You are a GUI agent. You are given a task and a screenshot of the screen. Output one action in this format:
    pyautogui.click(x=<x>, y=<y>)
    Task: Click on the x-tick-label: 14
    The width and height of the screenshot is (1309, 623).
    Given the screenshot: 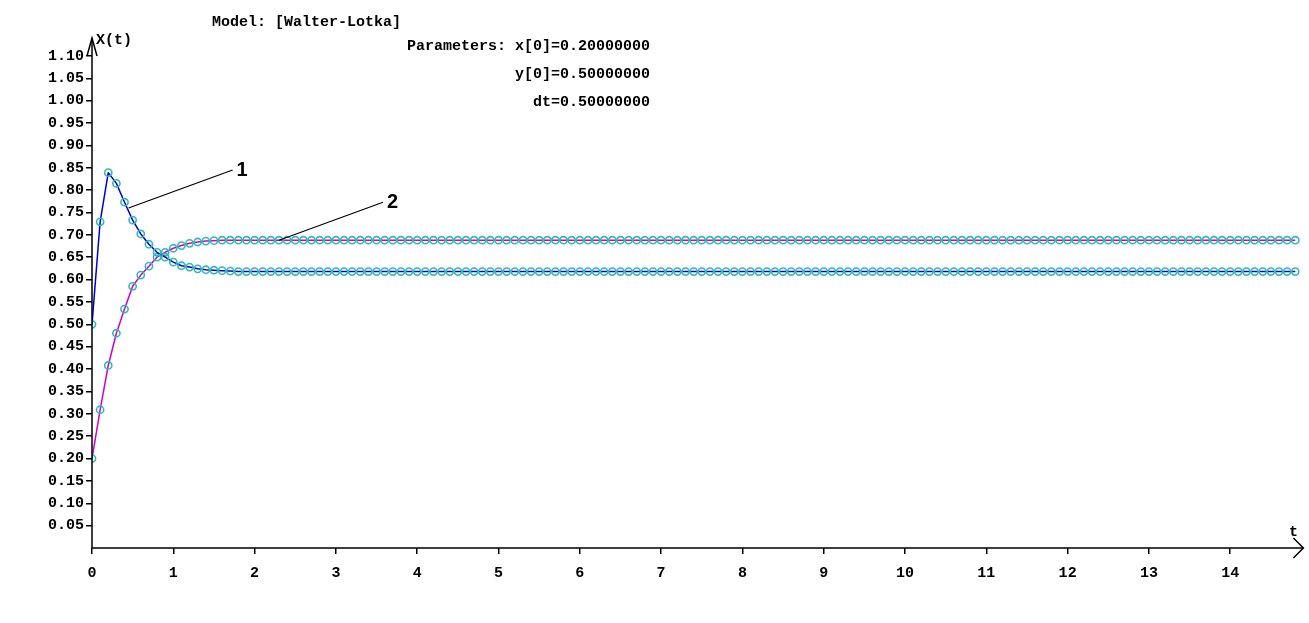 What is the action you would take?
    pyautogui.click(x=1230, y=573)
    